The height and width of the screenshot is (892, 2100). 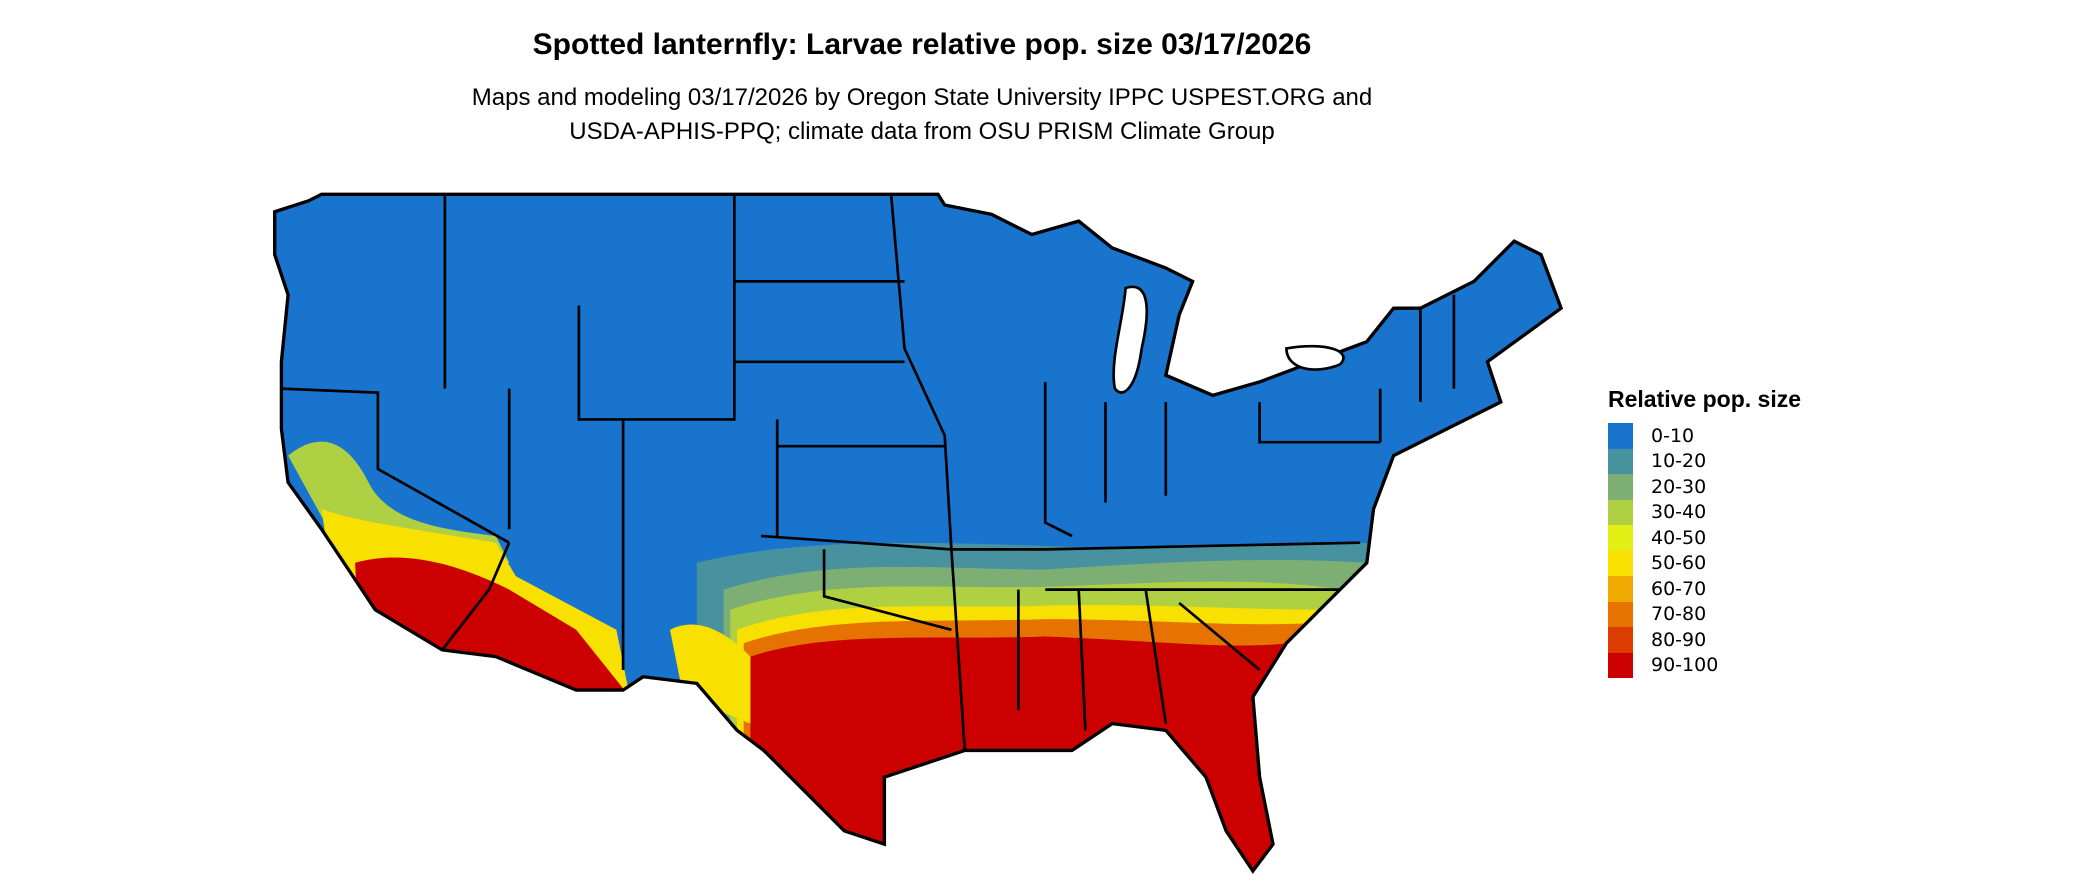 I want to click on legend-label: 0-10, so click(x=1673, y=435).